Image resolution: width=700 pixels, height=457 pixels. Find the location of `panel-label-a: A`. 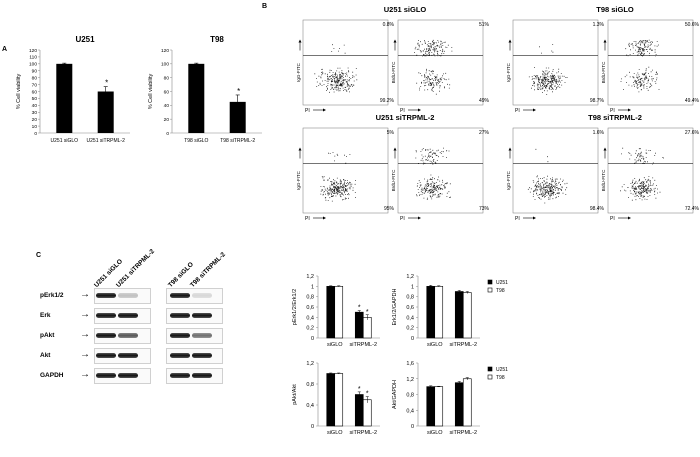

panel-label-a: A is located at coordinates (5, 49).